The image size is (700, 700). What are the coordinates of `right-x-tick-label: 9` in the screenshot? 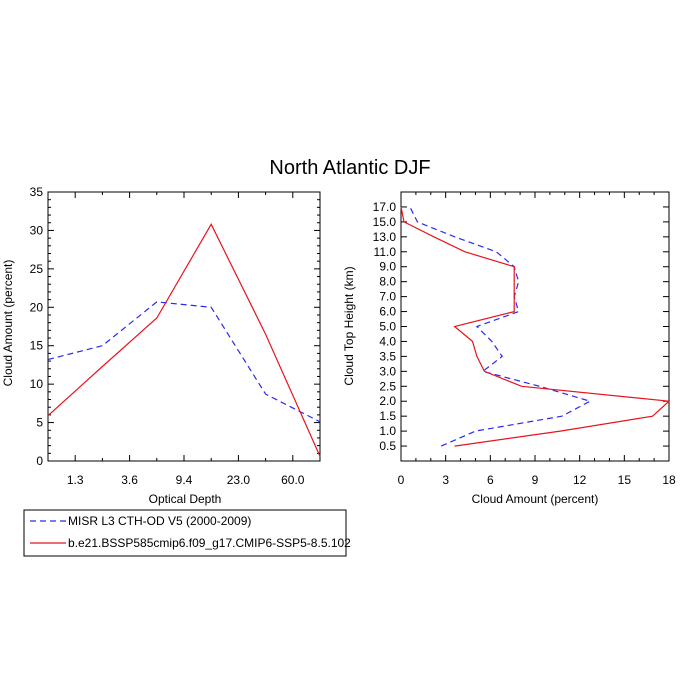 It's located at (535, 480).